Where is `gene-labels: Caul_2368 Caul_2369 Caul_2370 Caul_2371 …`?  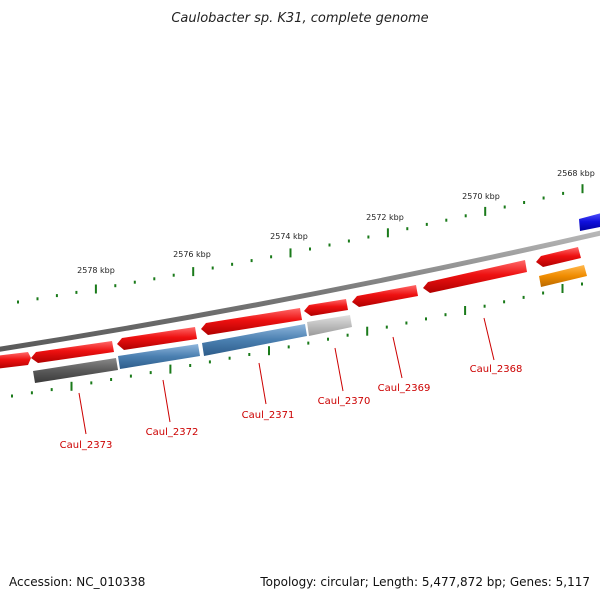 gene-labels: Caul_2368 Caul_2369 Caul_2370 Caul_2371 … is located at coordinates (291, 407).